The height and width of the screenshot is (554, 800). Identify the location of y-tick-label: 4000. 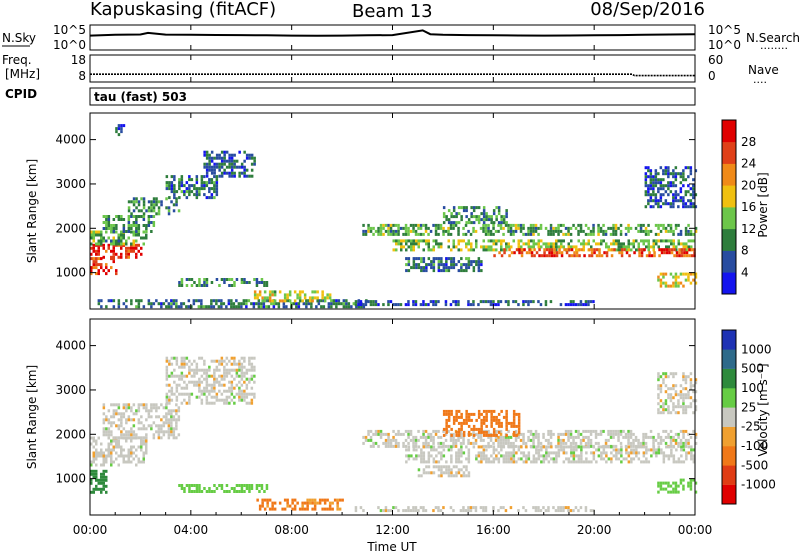
(70, 346).